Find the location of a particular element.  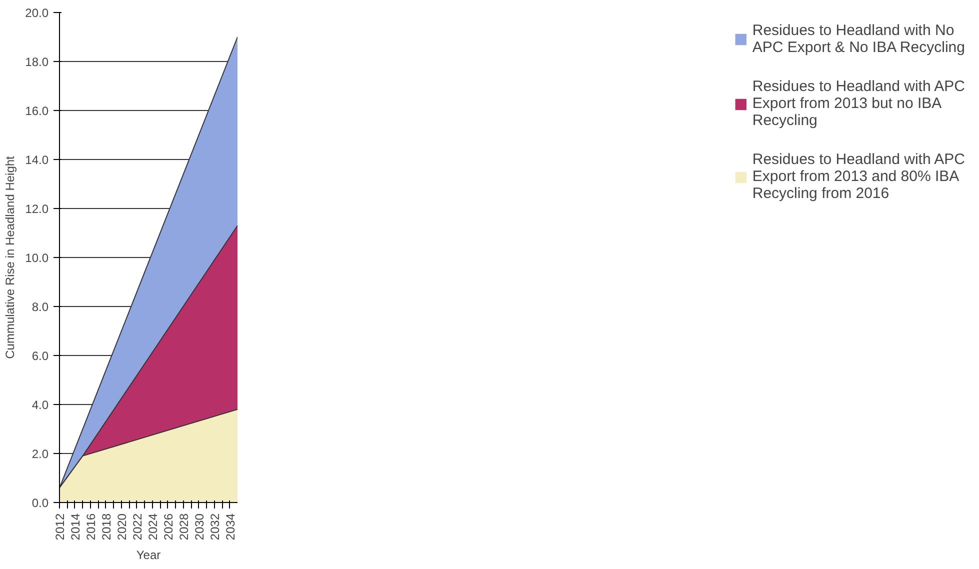

y-tick-label: 6.0 is located at coordinates (40, 356).